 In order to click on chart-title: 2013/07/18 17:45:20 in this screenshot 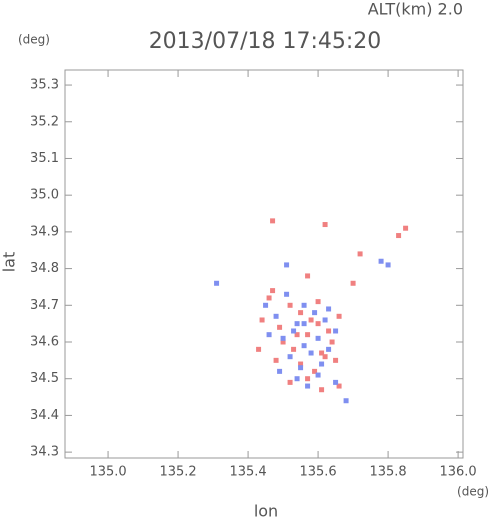, I will do `click(265, 41)`.